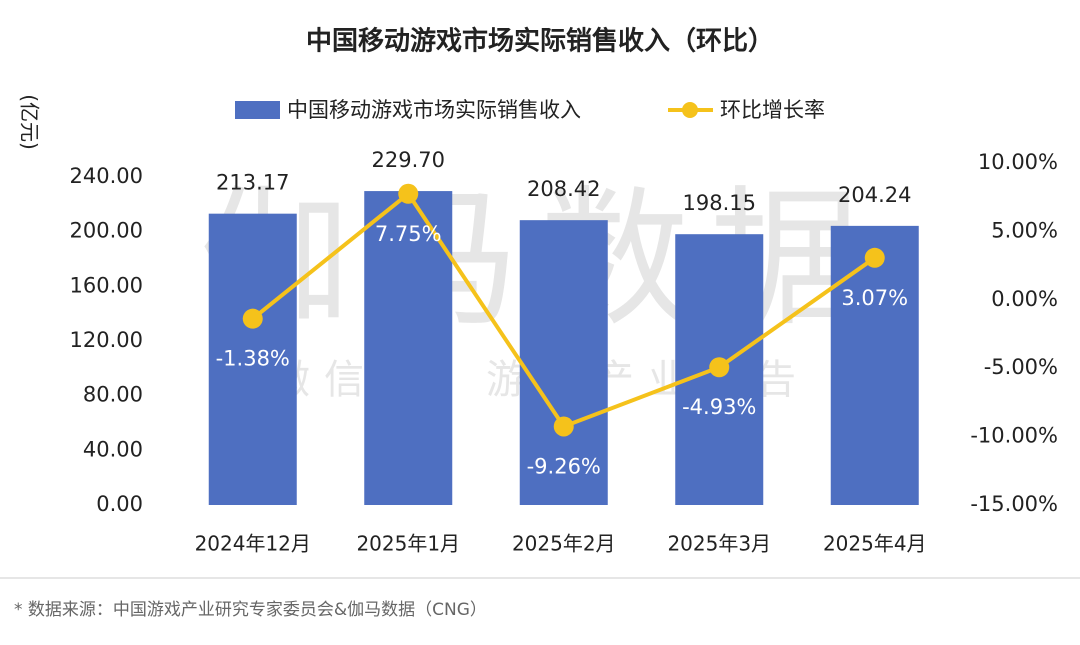 The height and width of the screenshot is (645, 1080). I want to click on y2-tick-label: 10.00%, so click(1018, 162).